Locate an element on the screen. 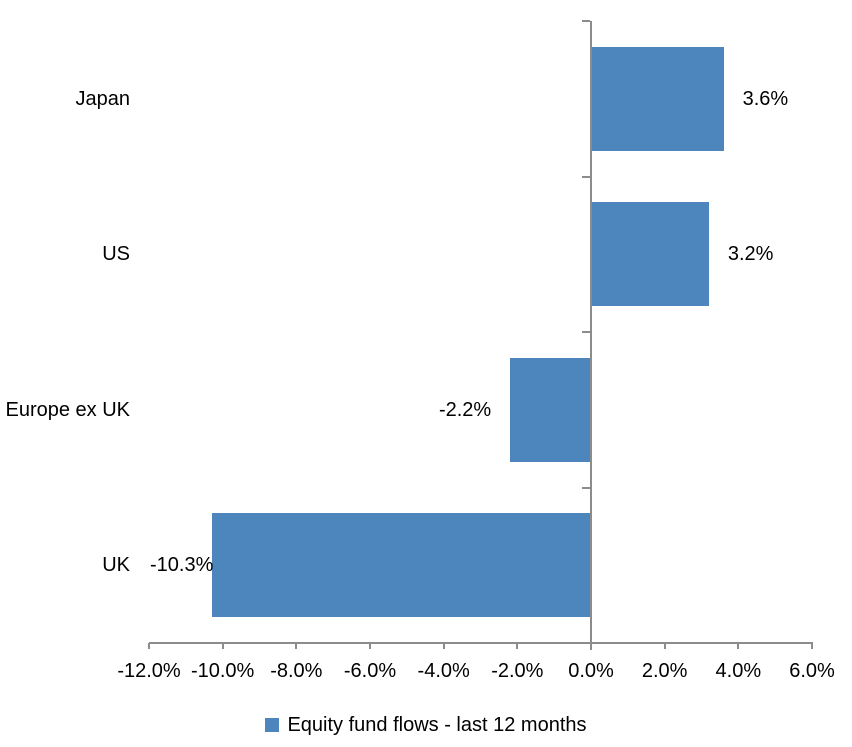 This screenshot has height=747, width=852. value-label-uk: -10.3% is located at coordinates (182, 565).